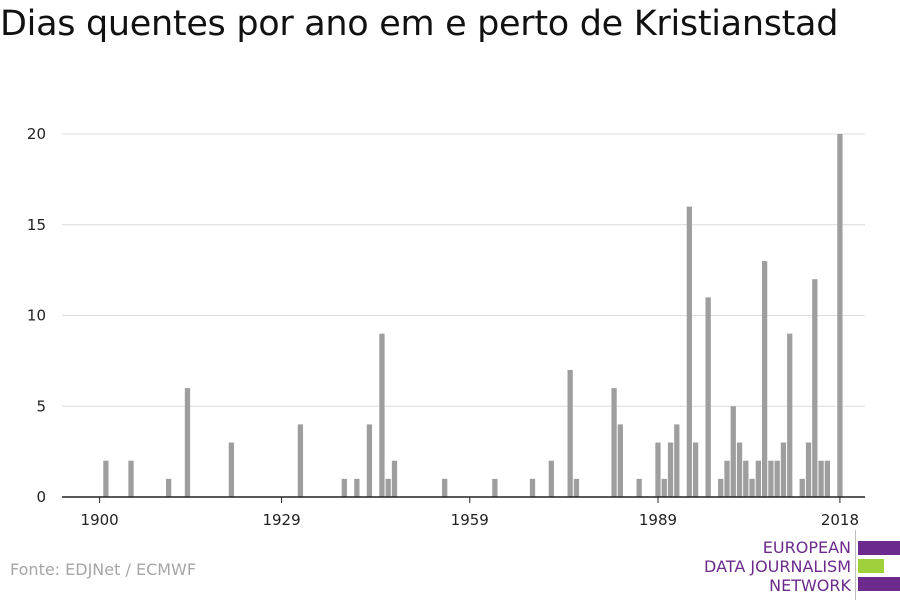 This screenshot has height=600, width=900. What do you see at coordinates (855, 565) in the screenshot?
I see `logo-divider` at bounding box center [855, 565].